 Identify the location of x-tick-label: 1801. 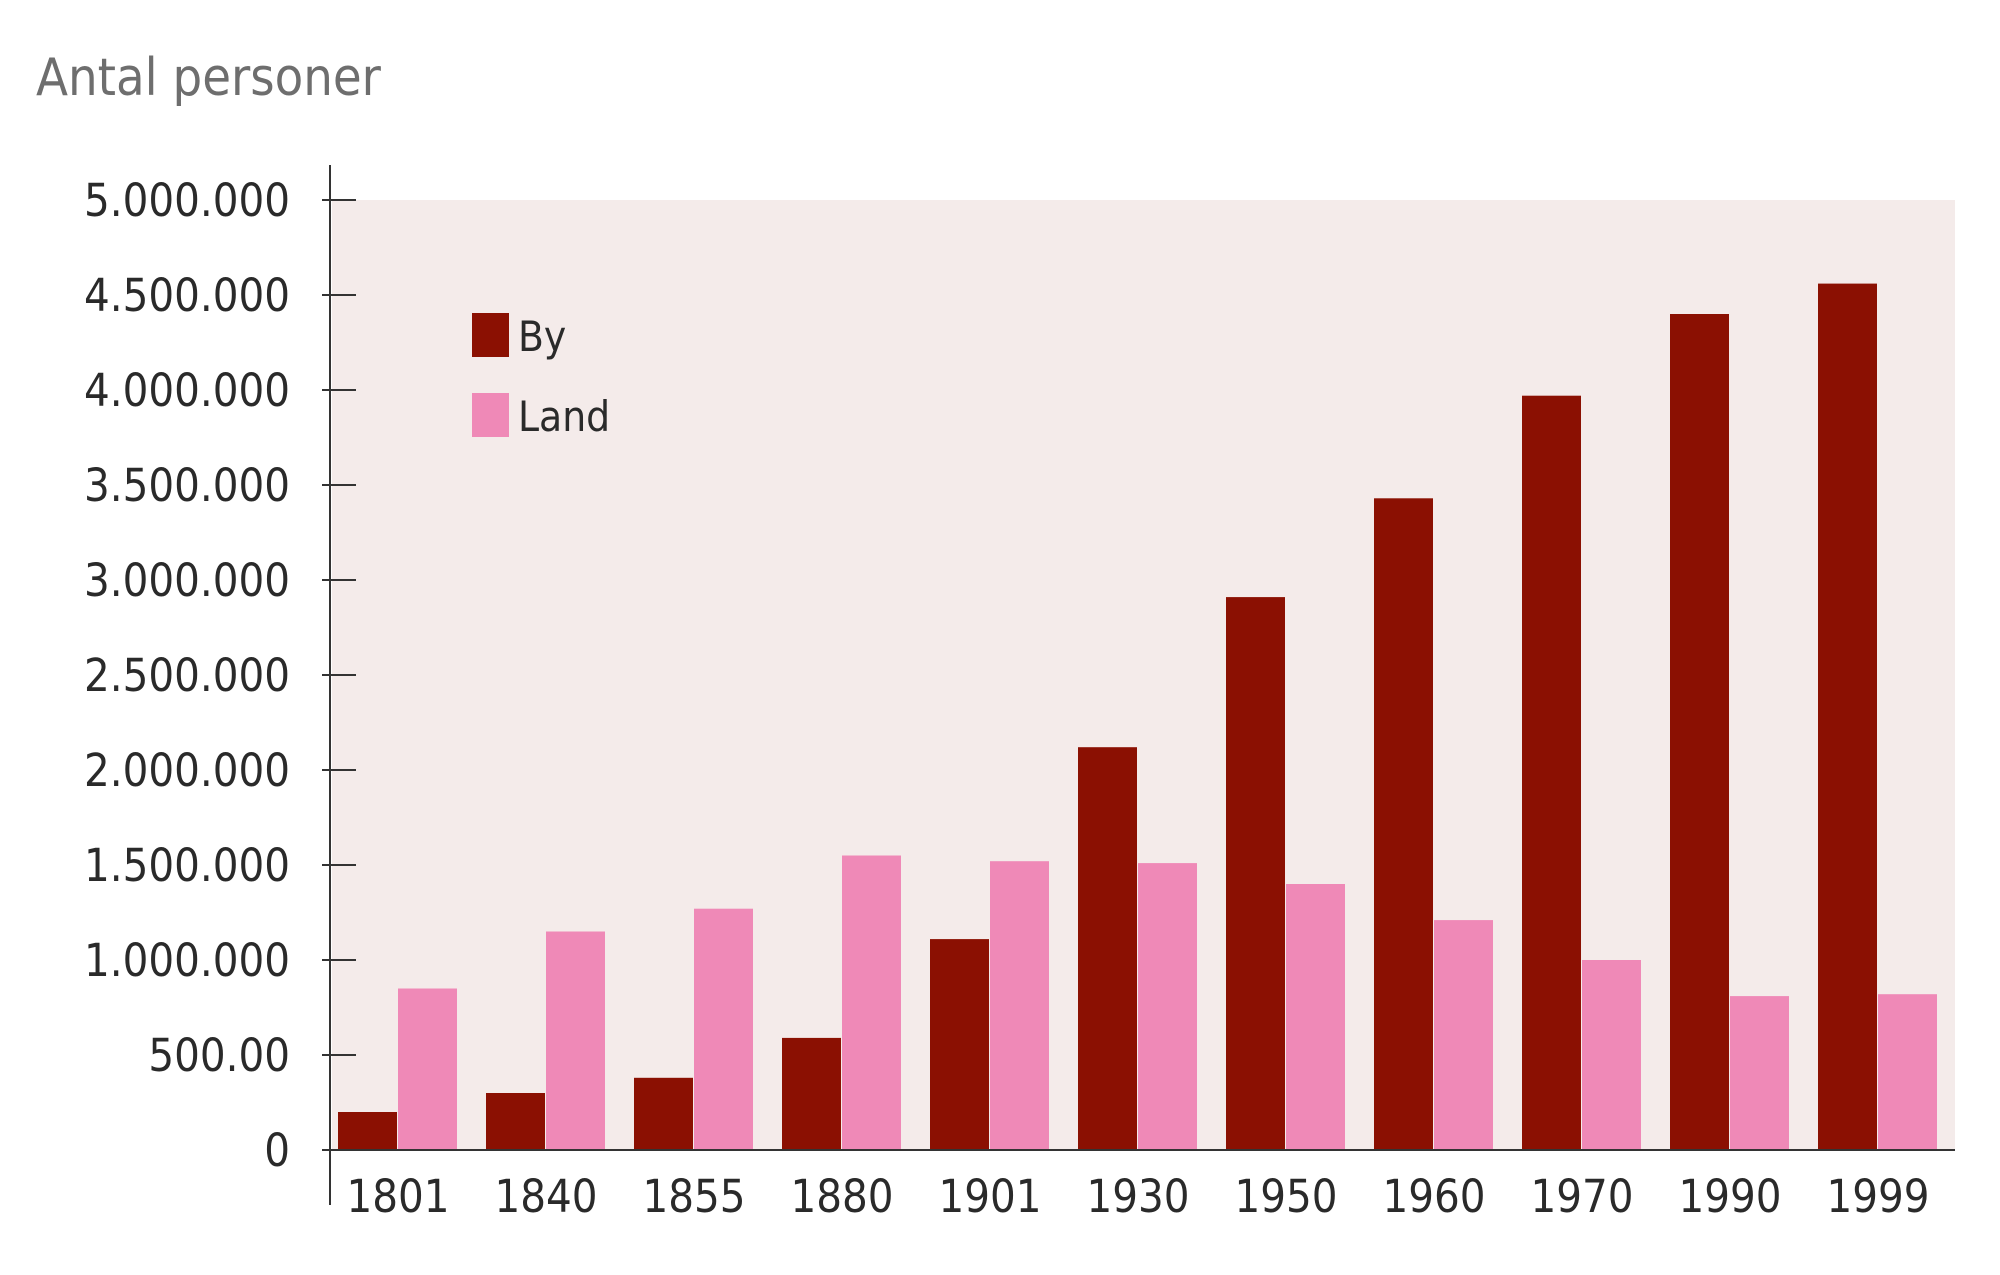
(397, 1196).